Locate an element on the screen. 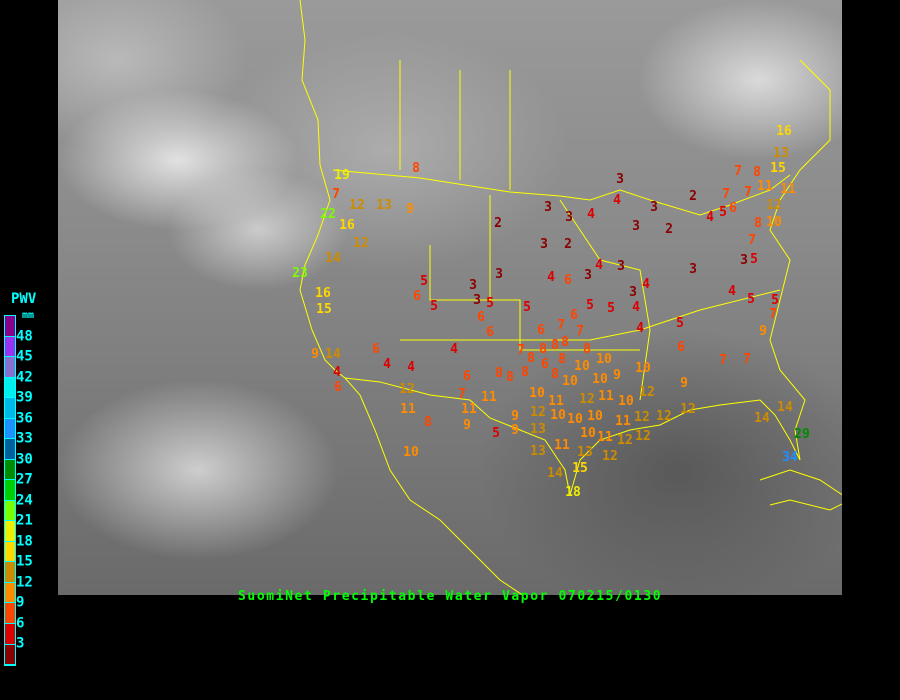 The height and width of the screenshot is (700, 900). legend-tick-label: 21 is located at coordinates (24, 520).